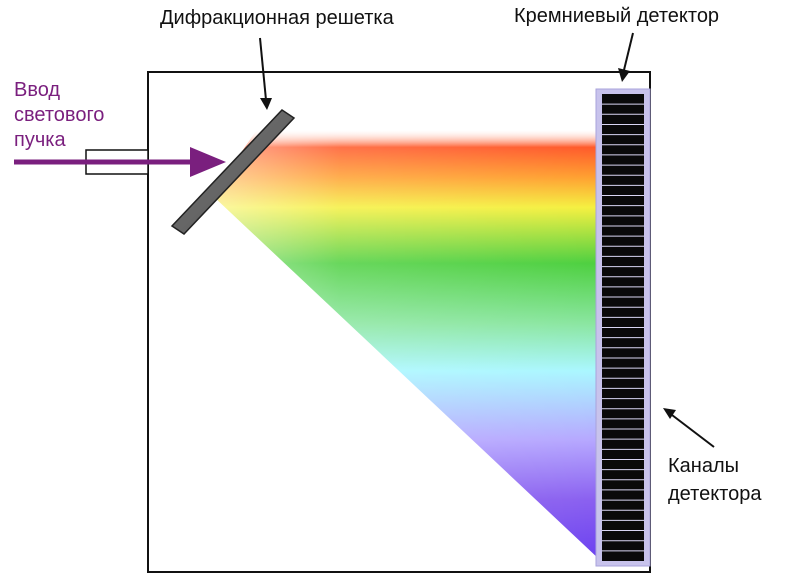  What do you see at coordinates (266, 104) in the screenshot?
I see `grating-pointer-arrowhead` at bounding box center [266, 104].